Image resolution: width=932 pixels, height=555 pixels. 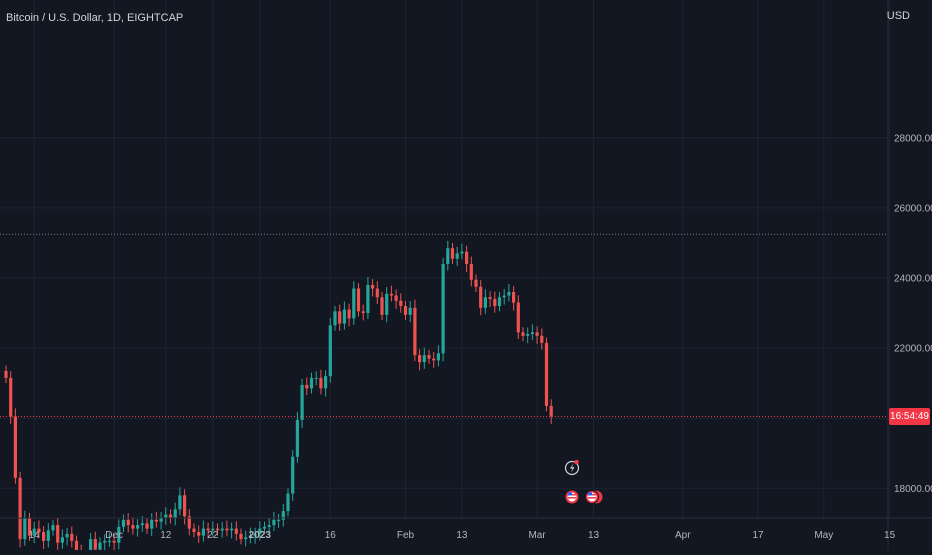 I want to click on time-tick-label: 2023, so click(x=260, y=535).